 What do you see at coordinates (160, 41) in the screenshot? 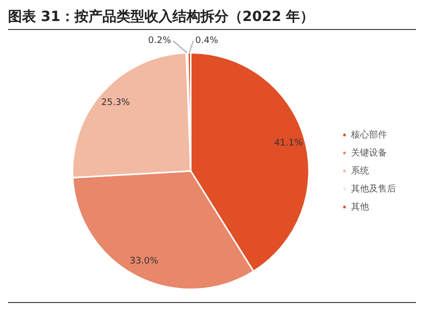
I see `data-label: 0.2%` at bounding box center [160, 41].